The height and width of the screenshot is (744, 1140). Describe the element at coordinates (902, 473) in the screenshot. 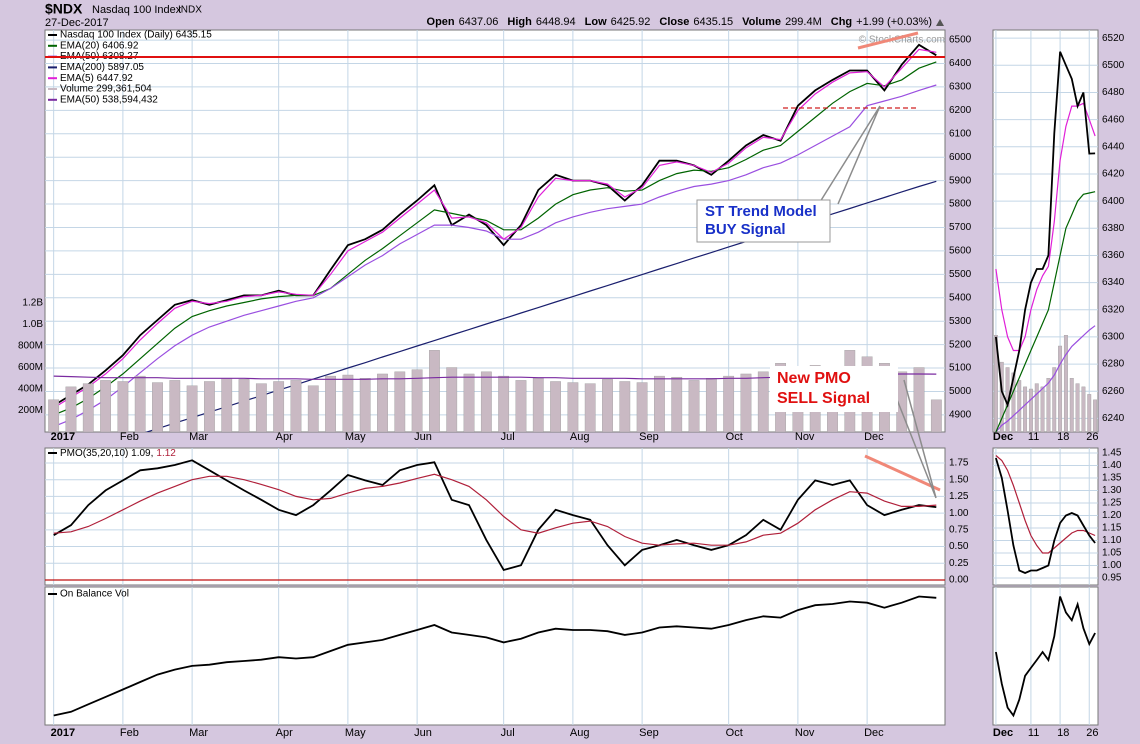

I see `trend-line` at that location.